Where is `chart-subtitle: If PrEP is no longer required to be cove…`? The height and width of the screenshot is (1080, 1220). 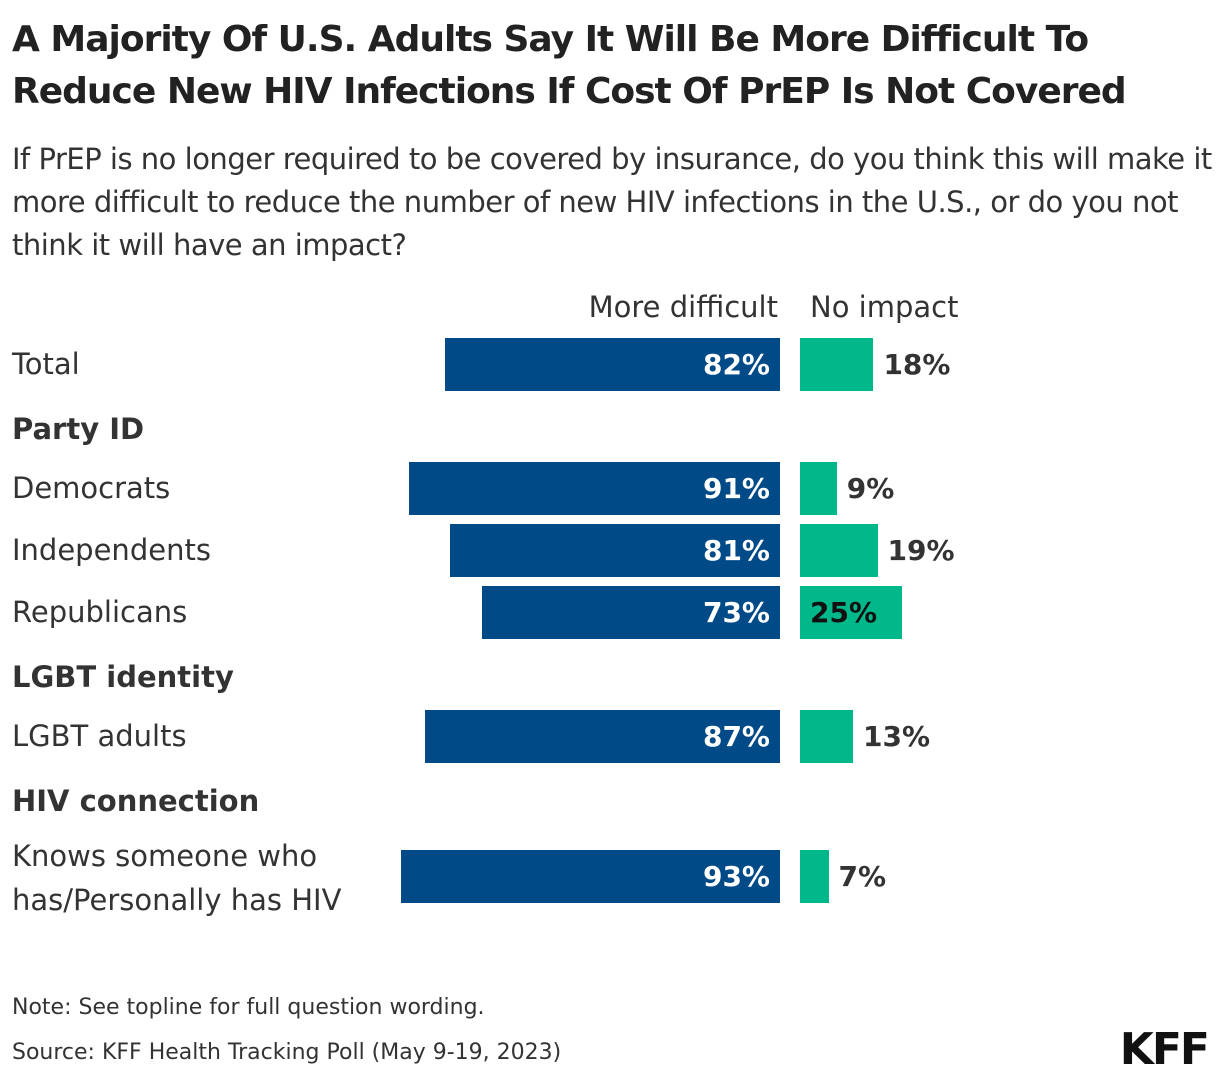
chart-subtitle: If PrEP is no longer required to be cove… is located at coordinates (612, 202).